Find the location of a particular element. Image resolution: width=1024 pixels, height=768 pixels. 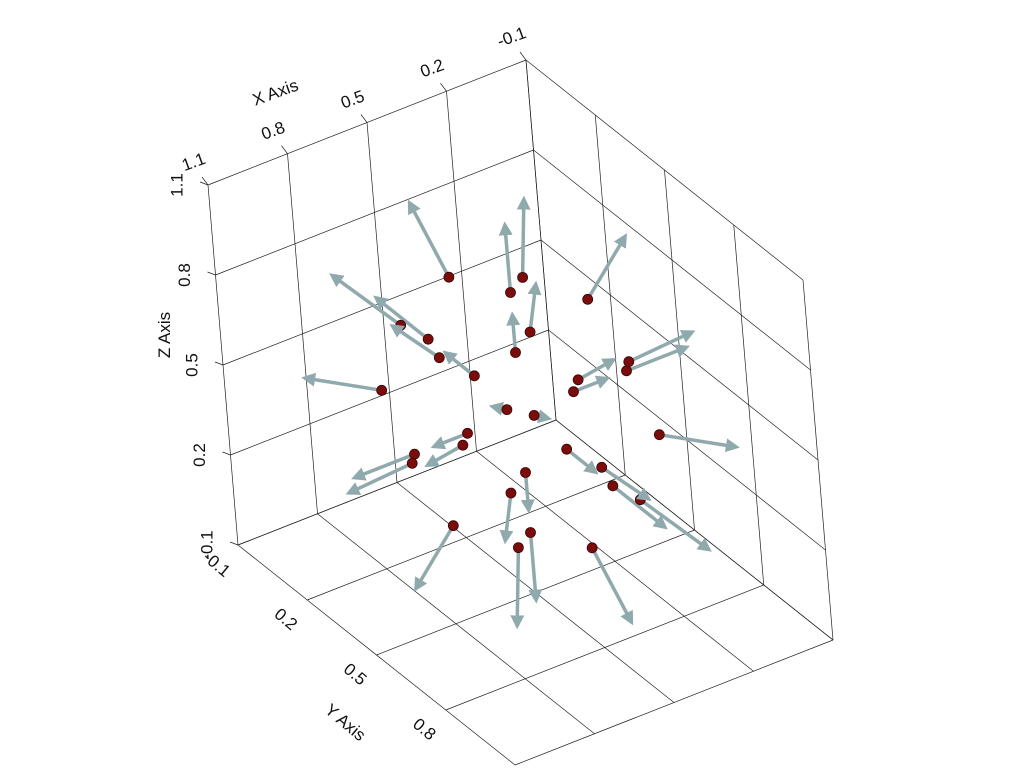

z-tick-label: 0.8 is located at coordinates (184, 275).